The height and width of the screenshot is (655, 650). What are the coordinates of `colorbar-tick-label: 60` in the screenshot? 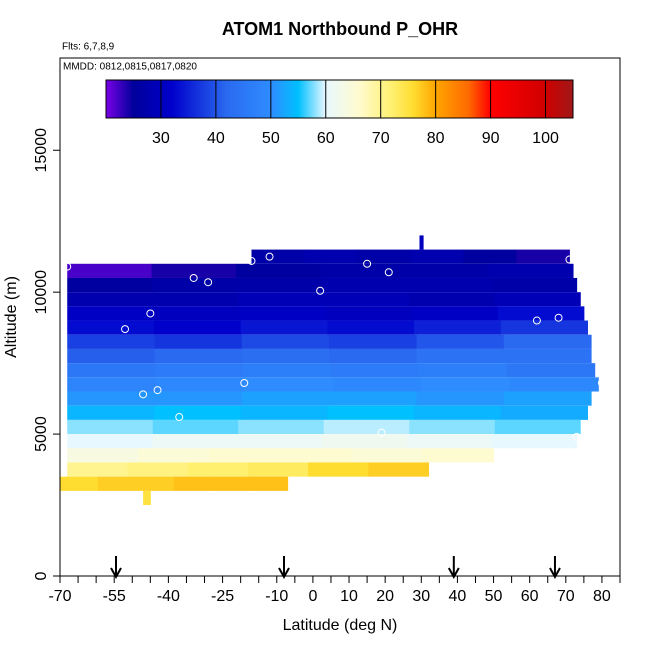 It's located at (326, 138).